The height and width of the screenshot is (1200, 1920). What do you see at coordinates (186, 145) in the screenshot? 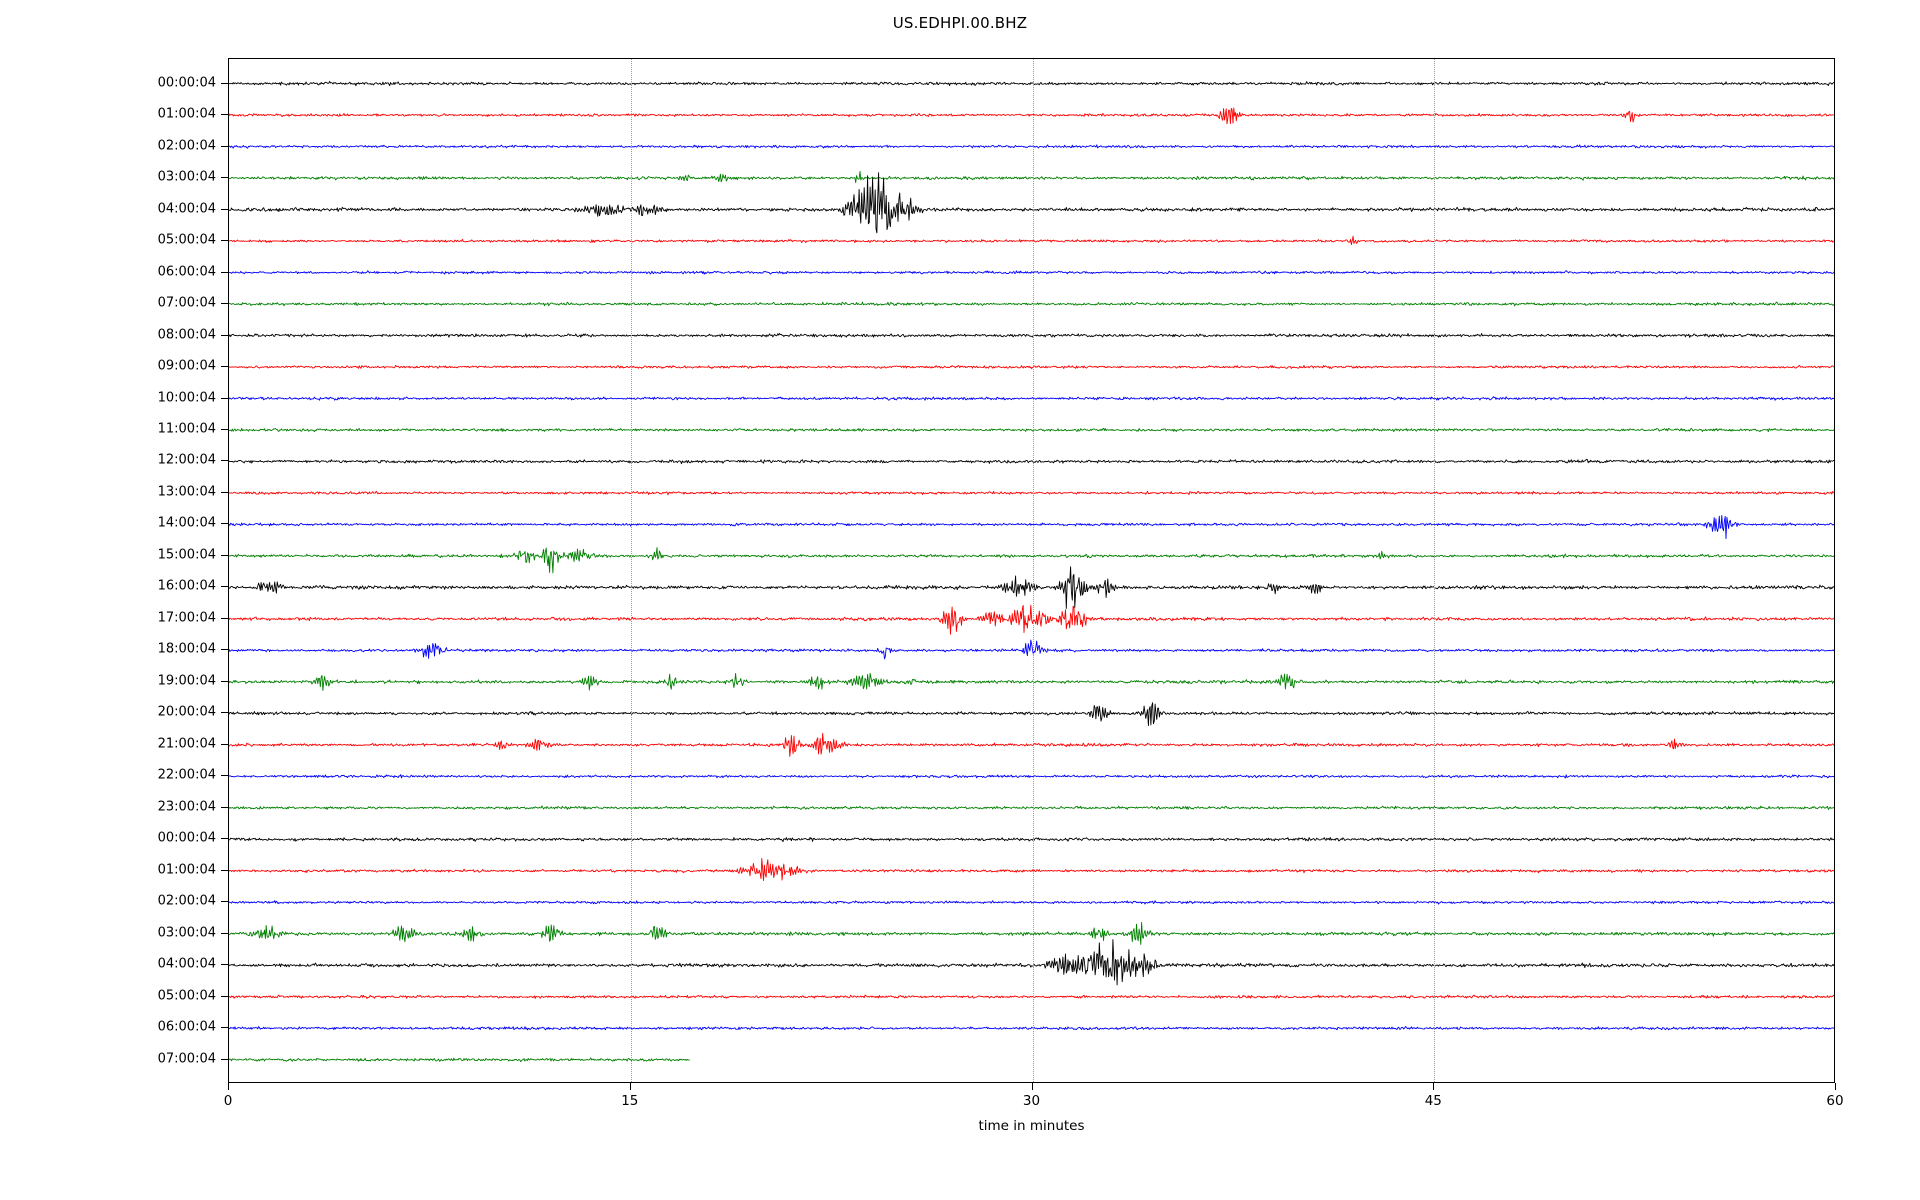
I see `y-tick-label-2: 02:00:04` at bounding box center [186, 145].